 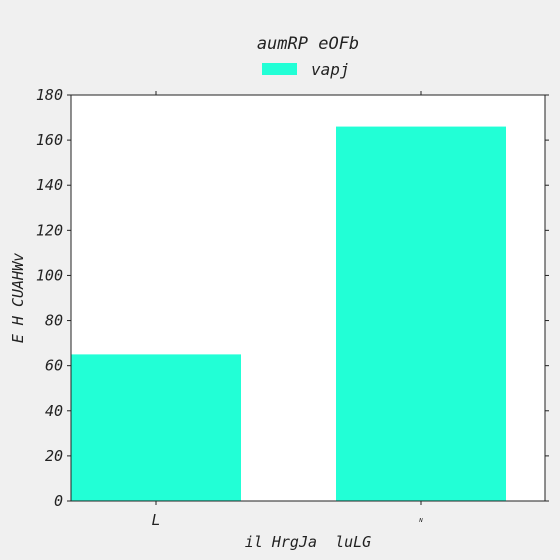 What do you see at coordinates (308, 542) in the screenshot?
I see `x-axis-label: il HrgJa luLG` at bounding box center [308, 542].